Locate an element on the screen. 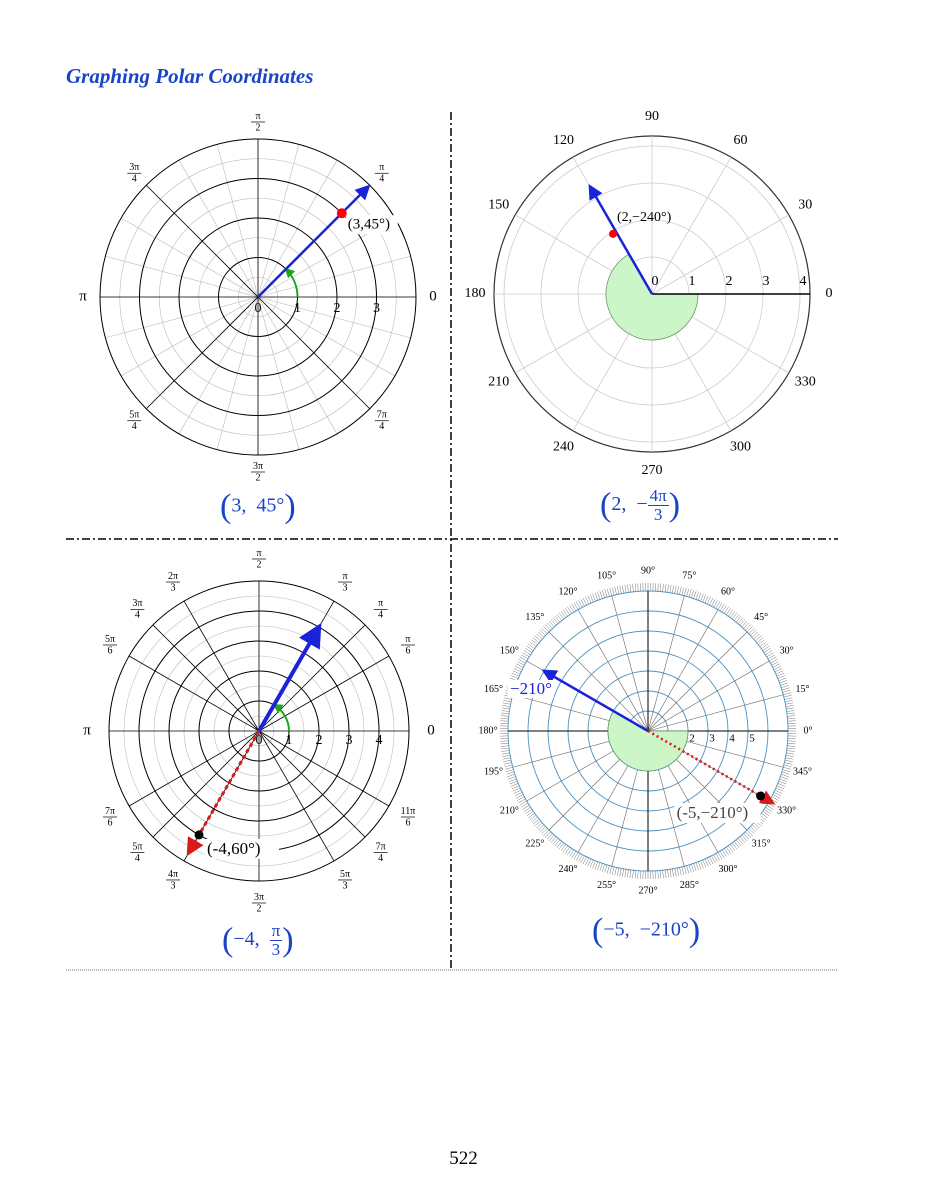 Image resolution: width=927 pixels, height=1200 pixels. angle-label: π4 is located at coordinates (380, 609).